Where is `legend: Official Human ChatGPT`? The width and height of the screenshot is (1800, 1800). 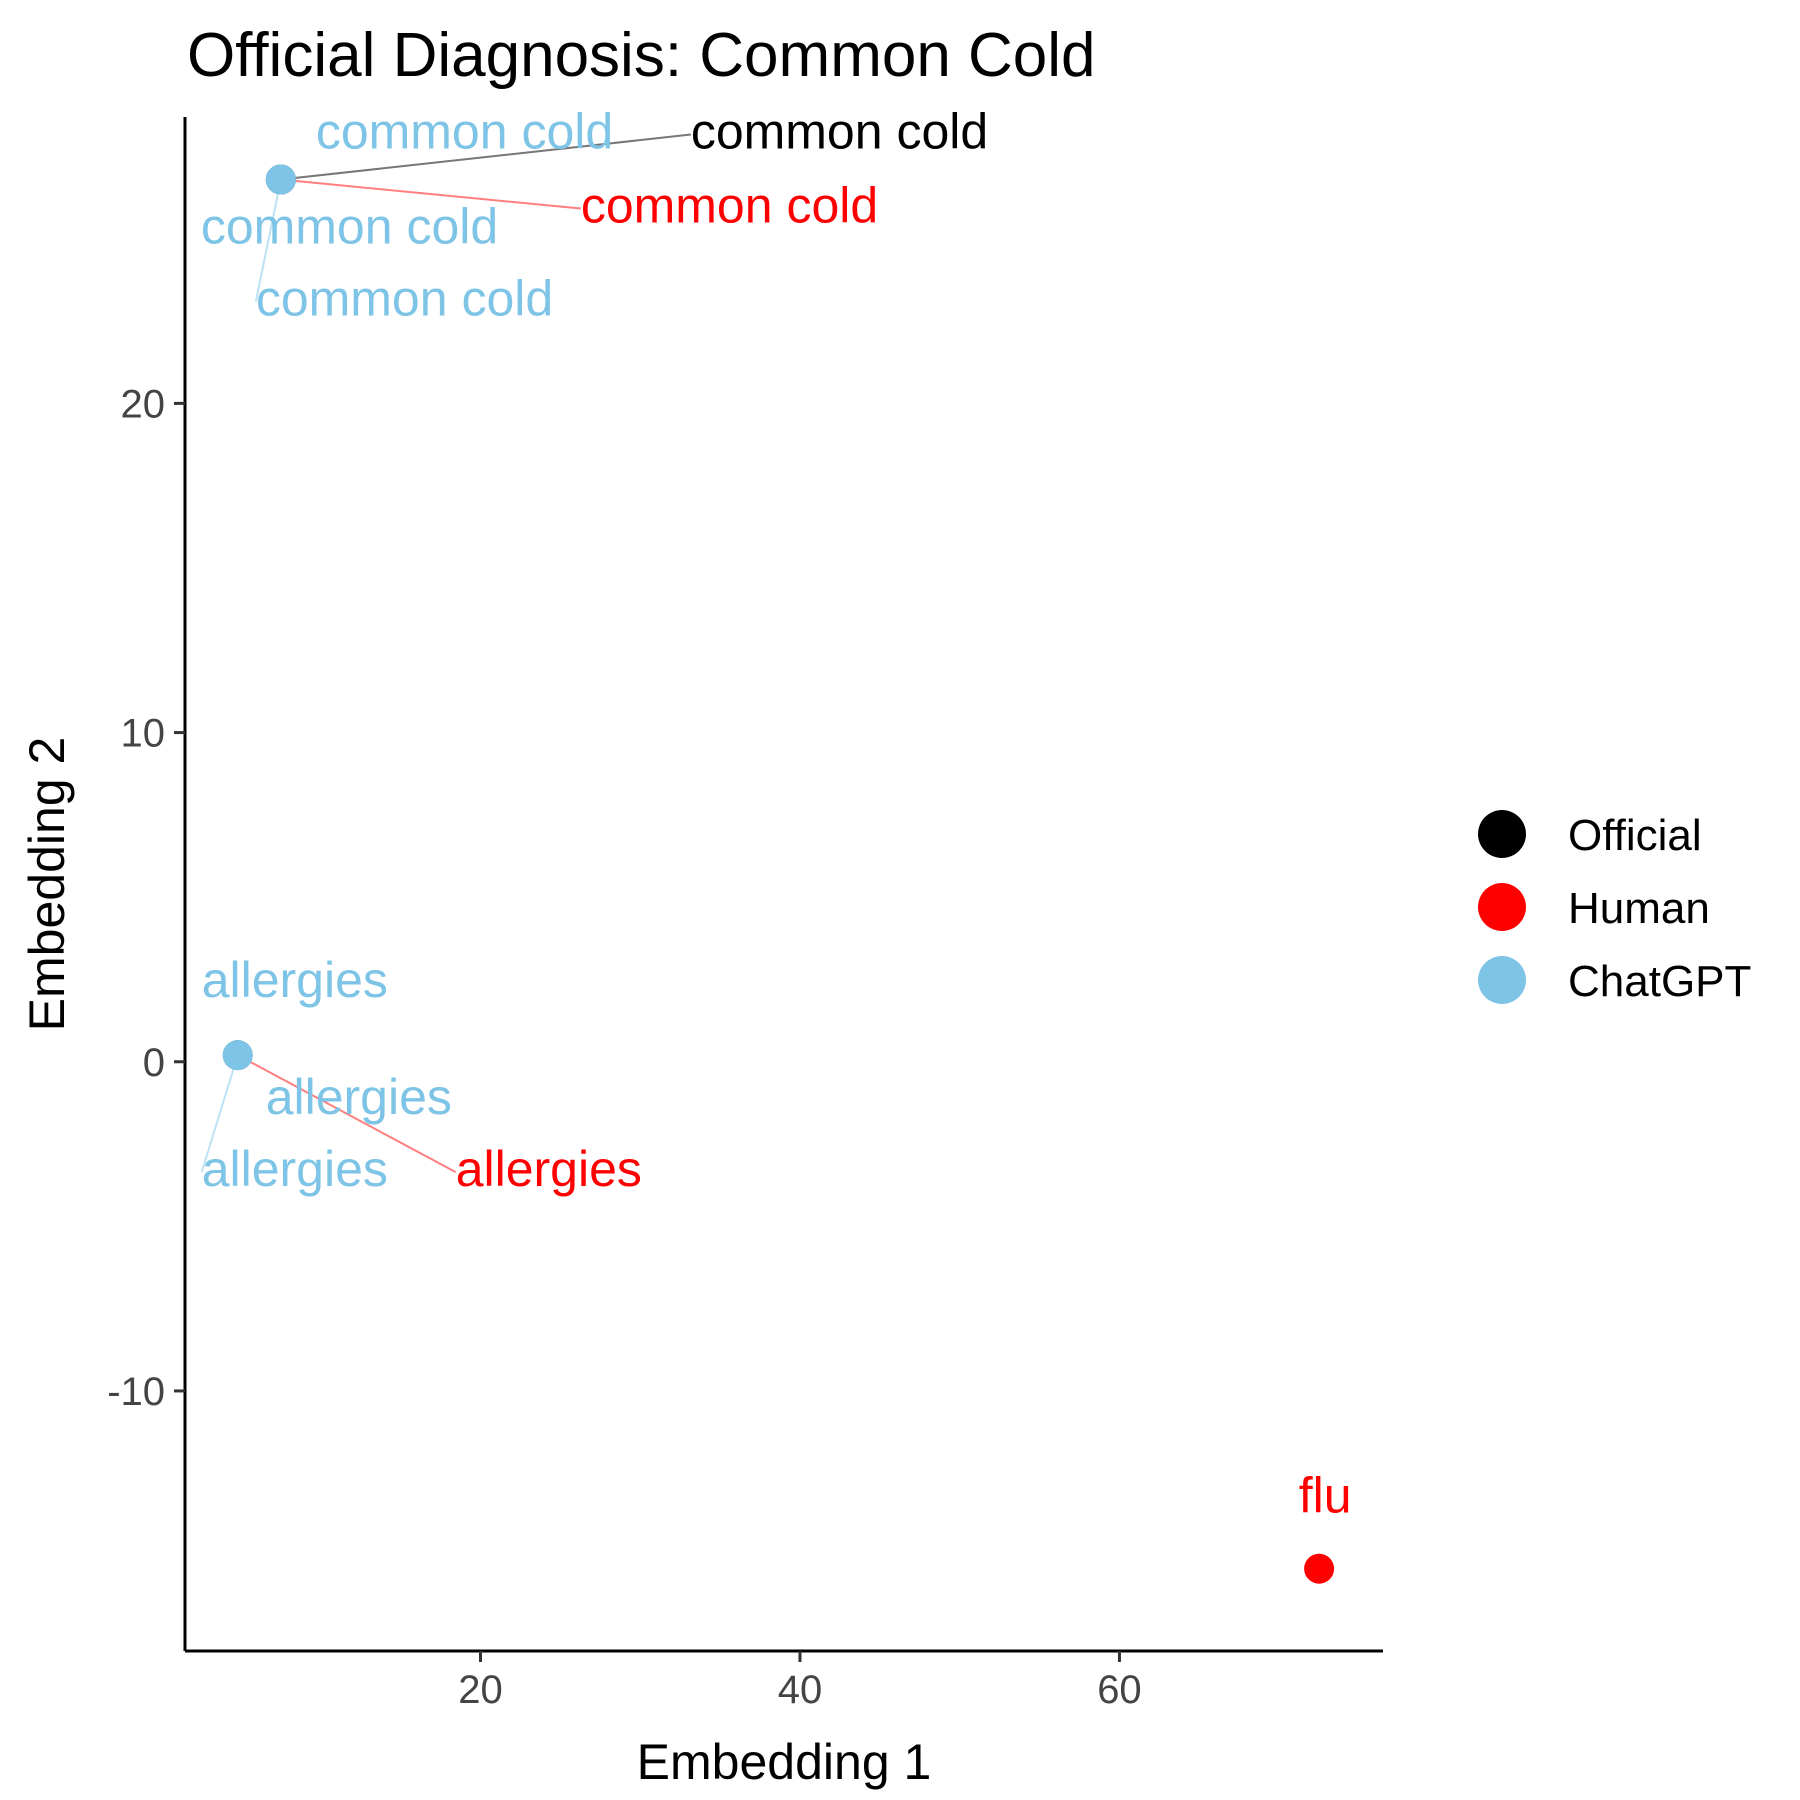 legend: Official Human ChatGPT is located at coordinates (1614, 908).